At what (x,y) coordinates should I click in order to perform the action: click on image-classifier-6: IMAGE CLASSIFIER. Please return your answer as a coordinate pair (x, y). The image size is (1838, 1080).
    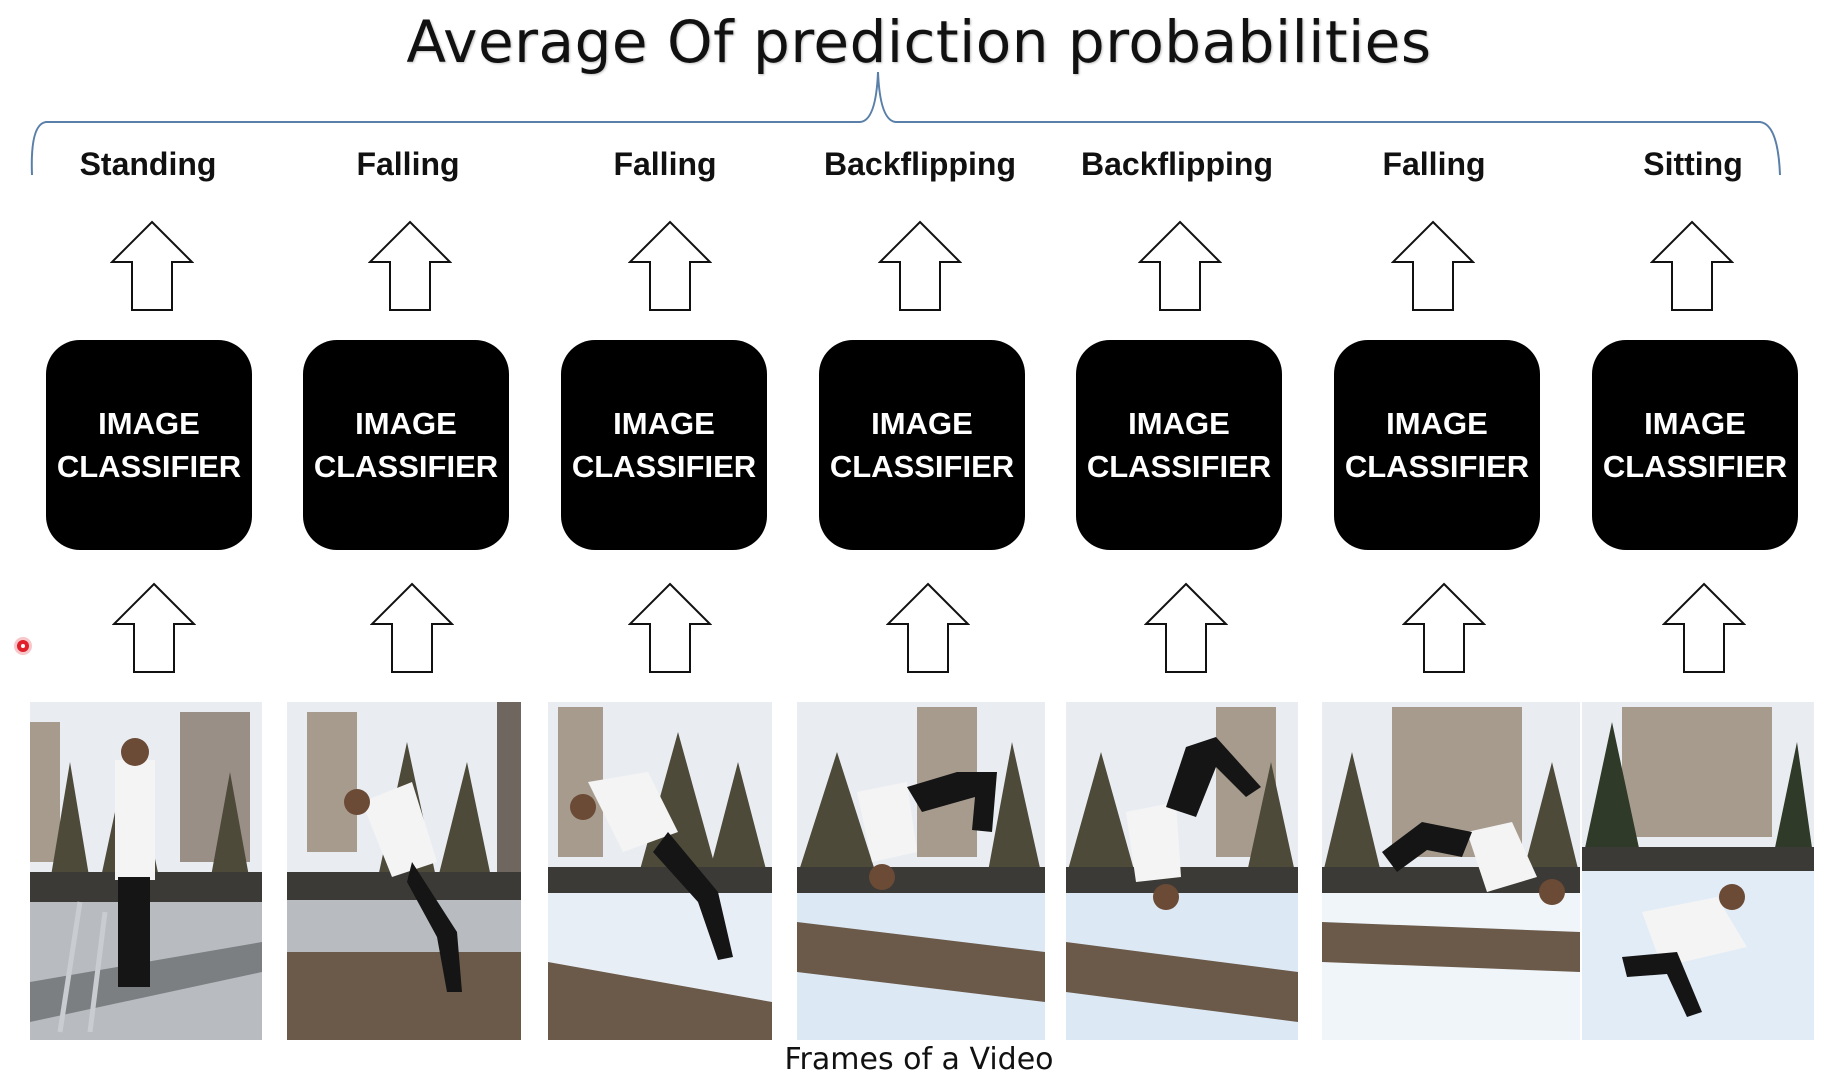
    Looking at the image, I should click on (1437, 445).